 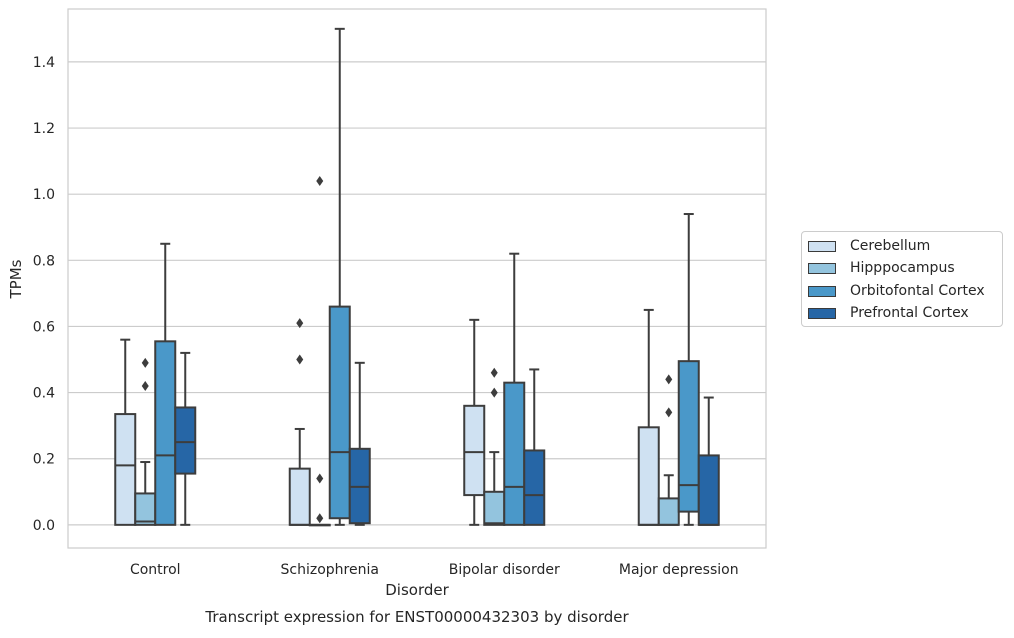 I want to click on legend-item-cerebellum: Cerebellum, so click(x=869, y=246).